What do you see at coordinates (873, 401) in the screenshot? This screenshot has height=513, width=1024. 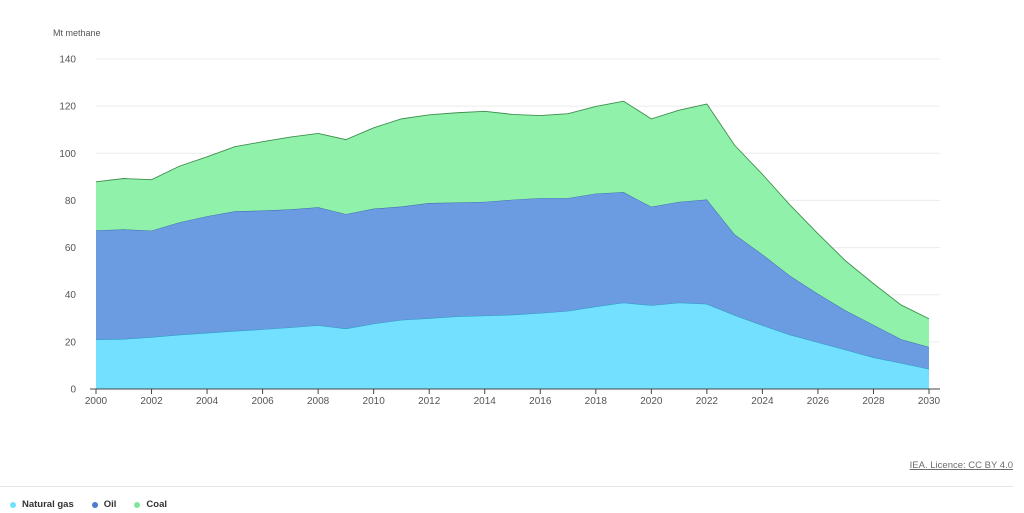 I see `x-tick-label-2028: 2028` at bounding box center [873, 401].